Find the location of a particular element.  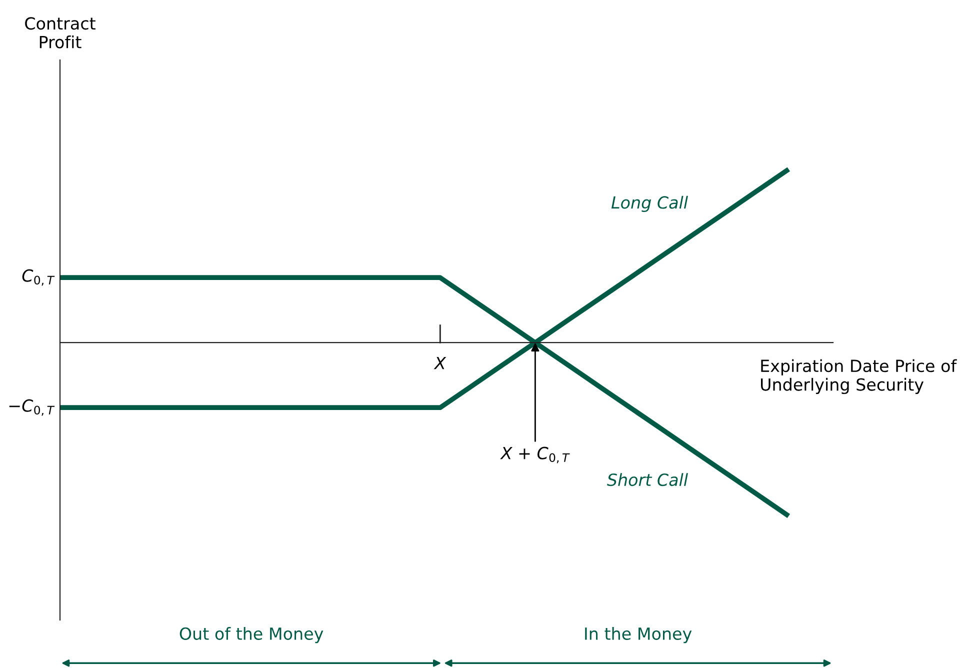

text: −C$_{0,T}$ is located at coordinates (32, 407).